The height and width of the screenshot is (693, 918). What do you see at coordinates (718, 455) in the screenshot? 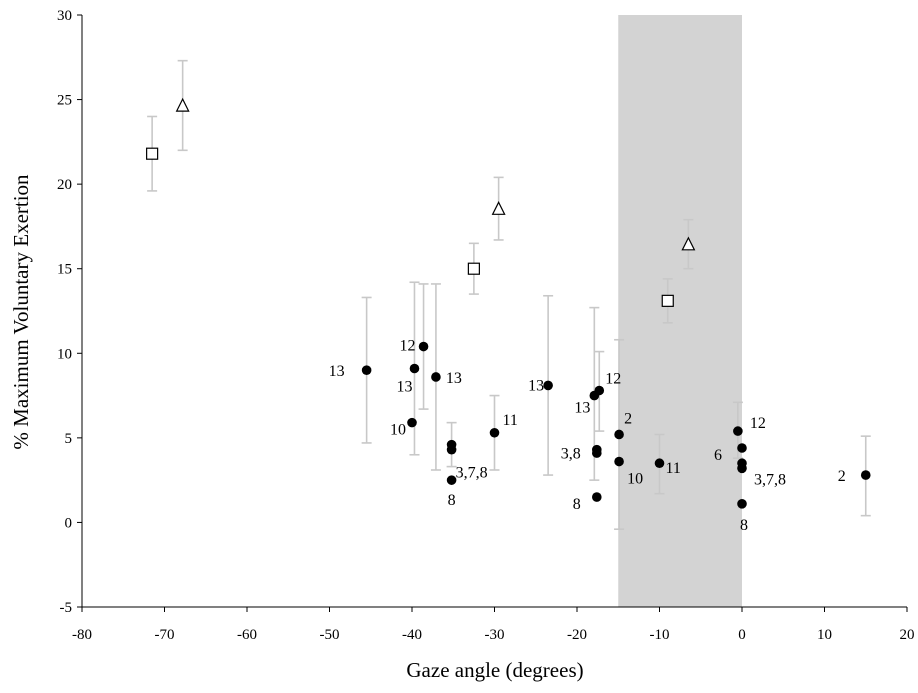
I see `point-label: 6` at bounding box center [718, 455].